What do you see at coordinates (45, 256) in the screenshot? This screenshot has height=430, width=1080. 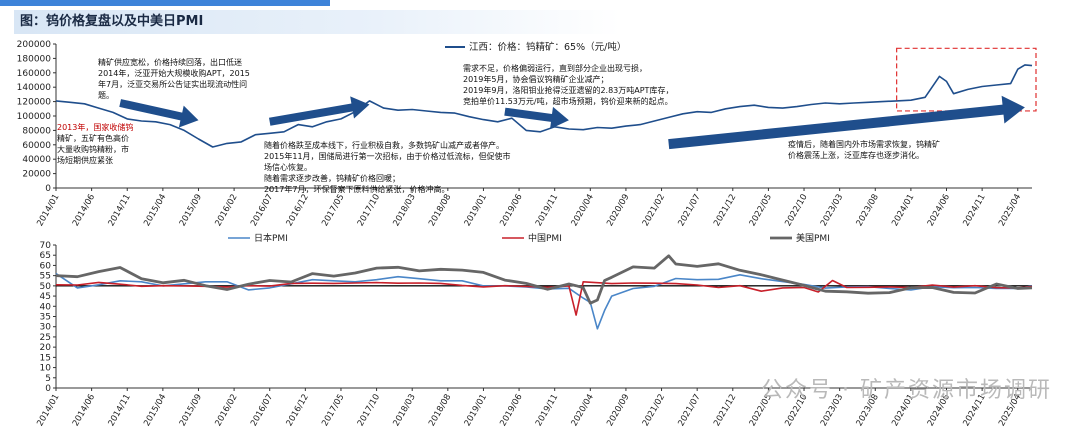 I see `y-tick-label: 65` at bounding box center [45, 256].